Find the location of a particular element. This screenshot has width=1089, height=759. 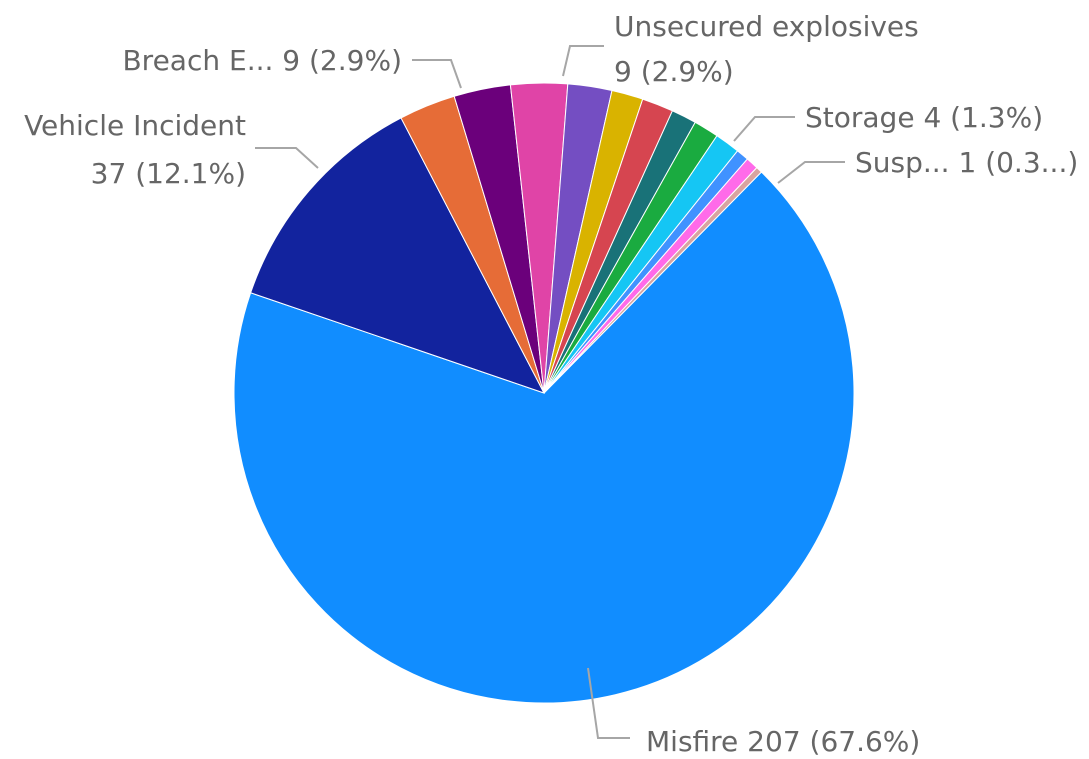

data-label-breach: Breach E... 9 (2.9%) is located at coordinates (262, 60).